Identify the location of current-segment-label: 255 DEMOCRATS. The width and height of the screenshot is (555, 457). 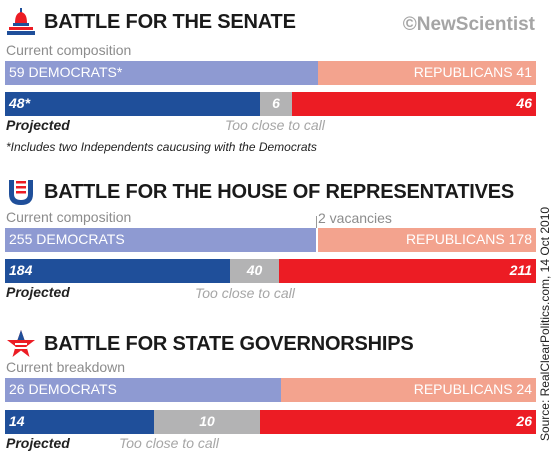
(67, 239).